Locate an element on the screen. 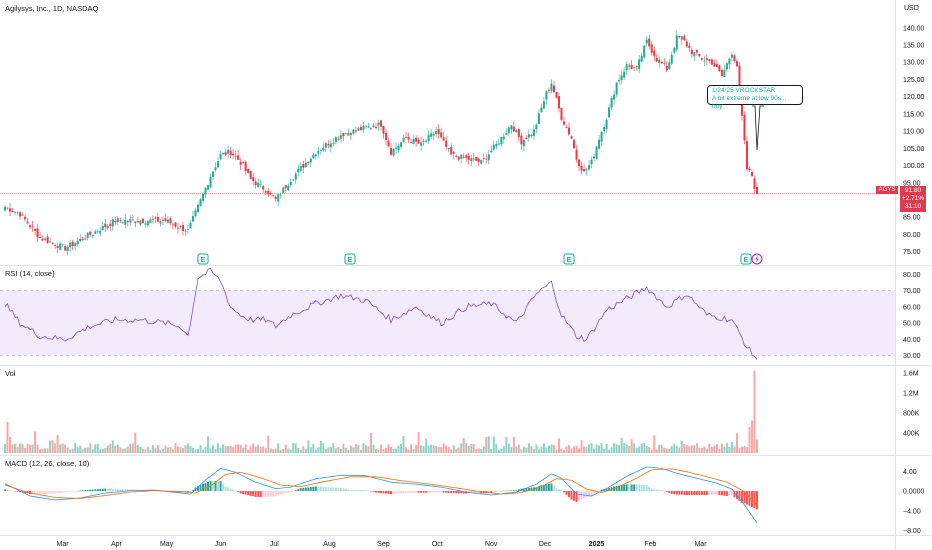 Image resolution: width=932 pixels, height=550 pixels. annotation-line-2: A bit extreme at low 90s... buy is located at coordinates (749, 102).